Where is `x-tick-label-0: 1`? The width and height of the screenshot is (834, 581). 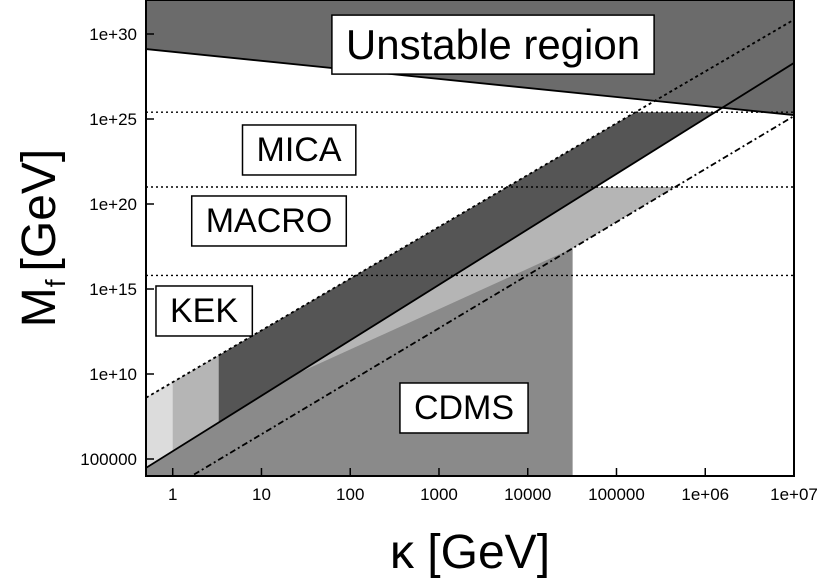
x-tick-label-0: 1 is located at coordinates (172, 494).